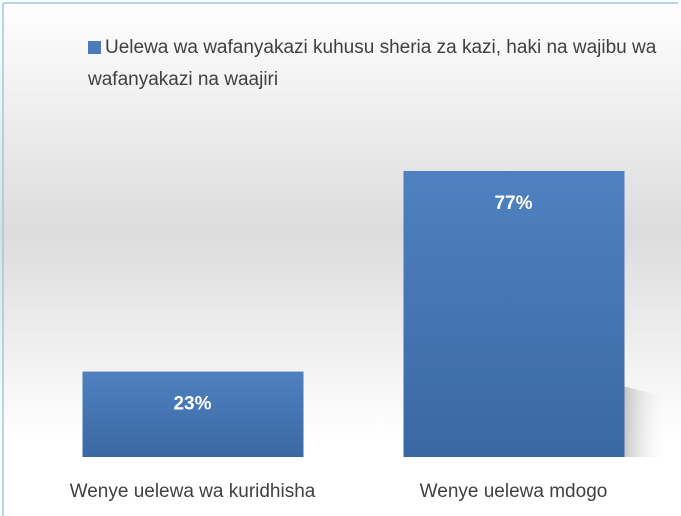  I want to click on bar, so click(193, 414).